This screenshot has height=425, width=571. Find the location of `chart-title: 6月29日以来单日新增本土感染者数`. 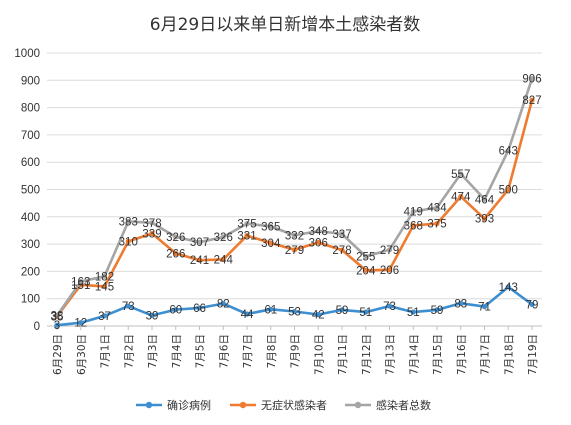

chart-title: 6月29日以来单日新增本土感染者数 is located at coordinates (285, 25).